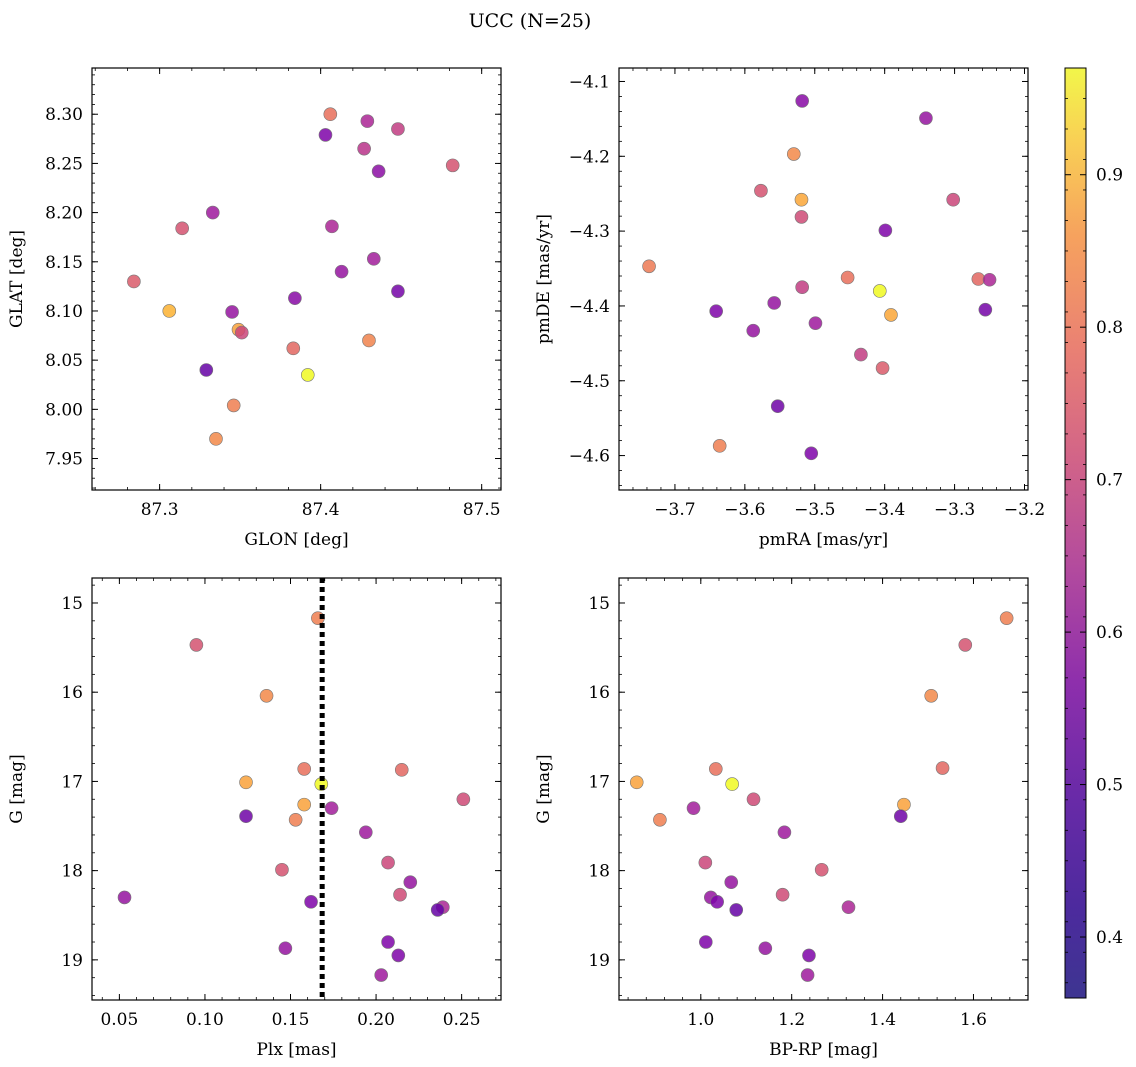  I want to click on y-tick-label: 8.30, so click(64, 115).